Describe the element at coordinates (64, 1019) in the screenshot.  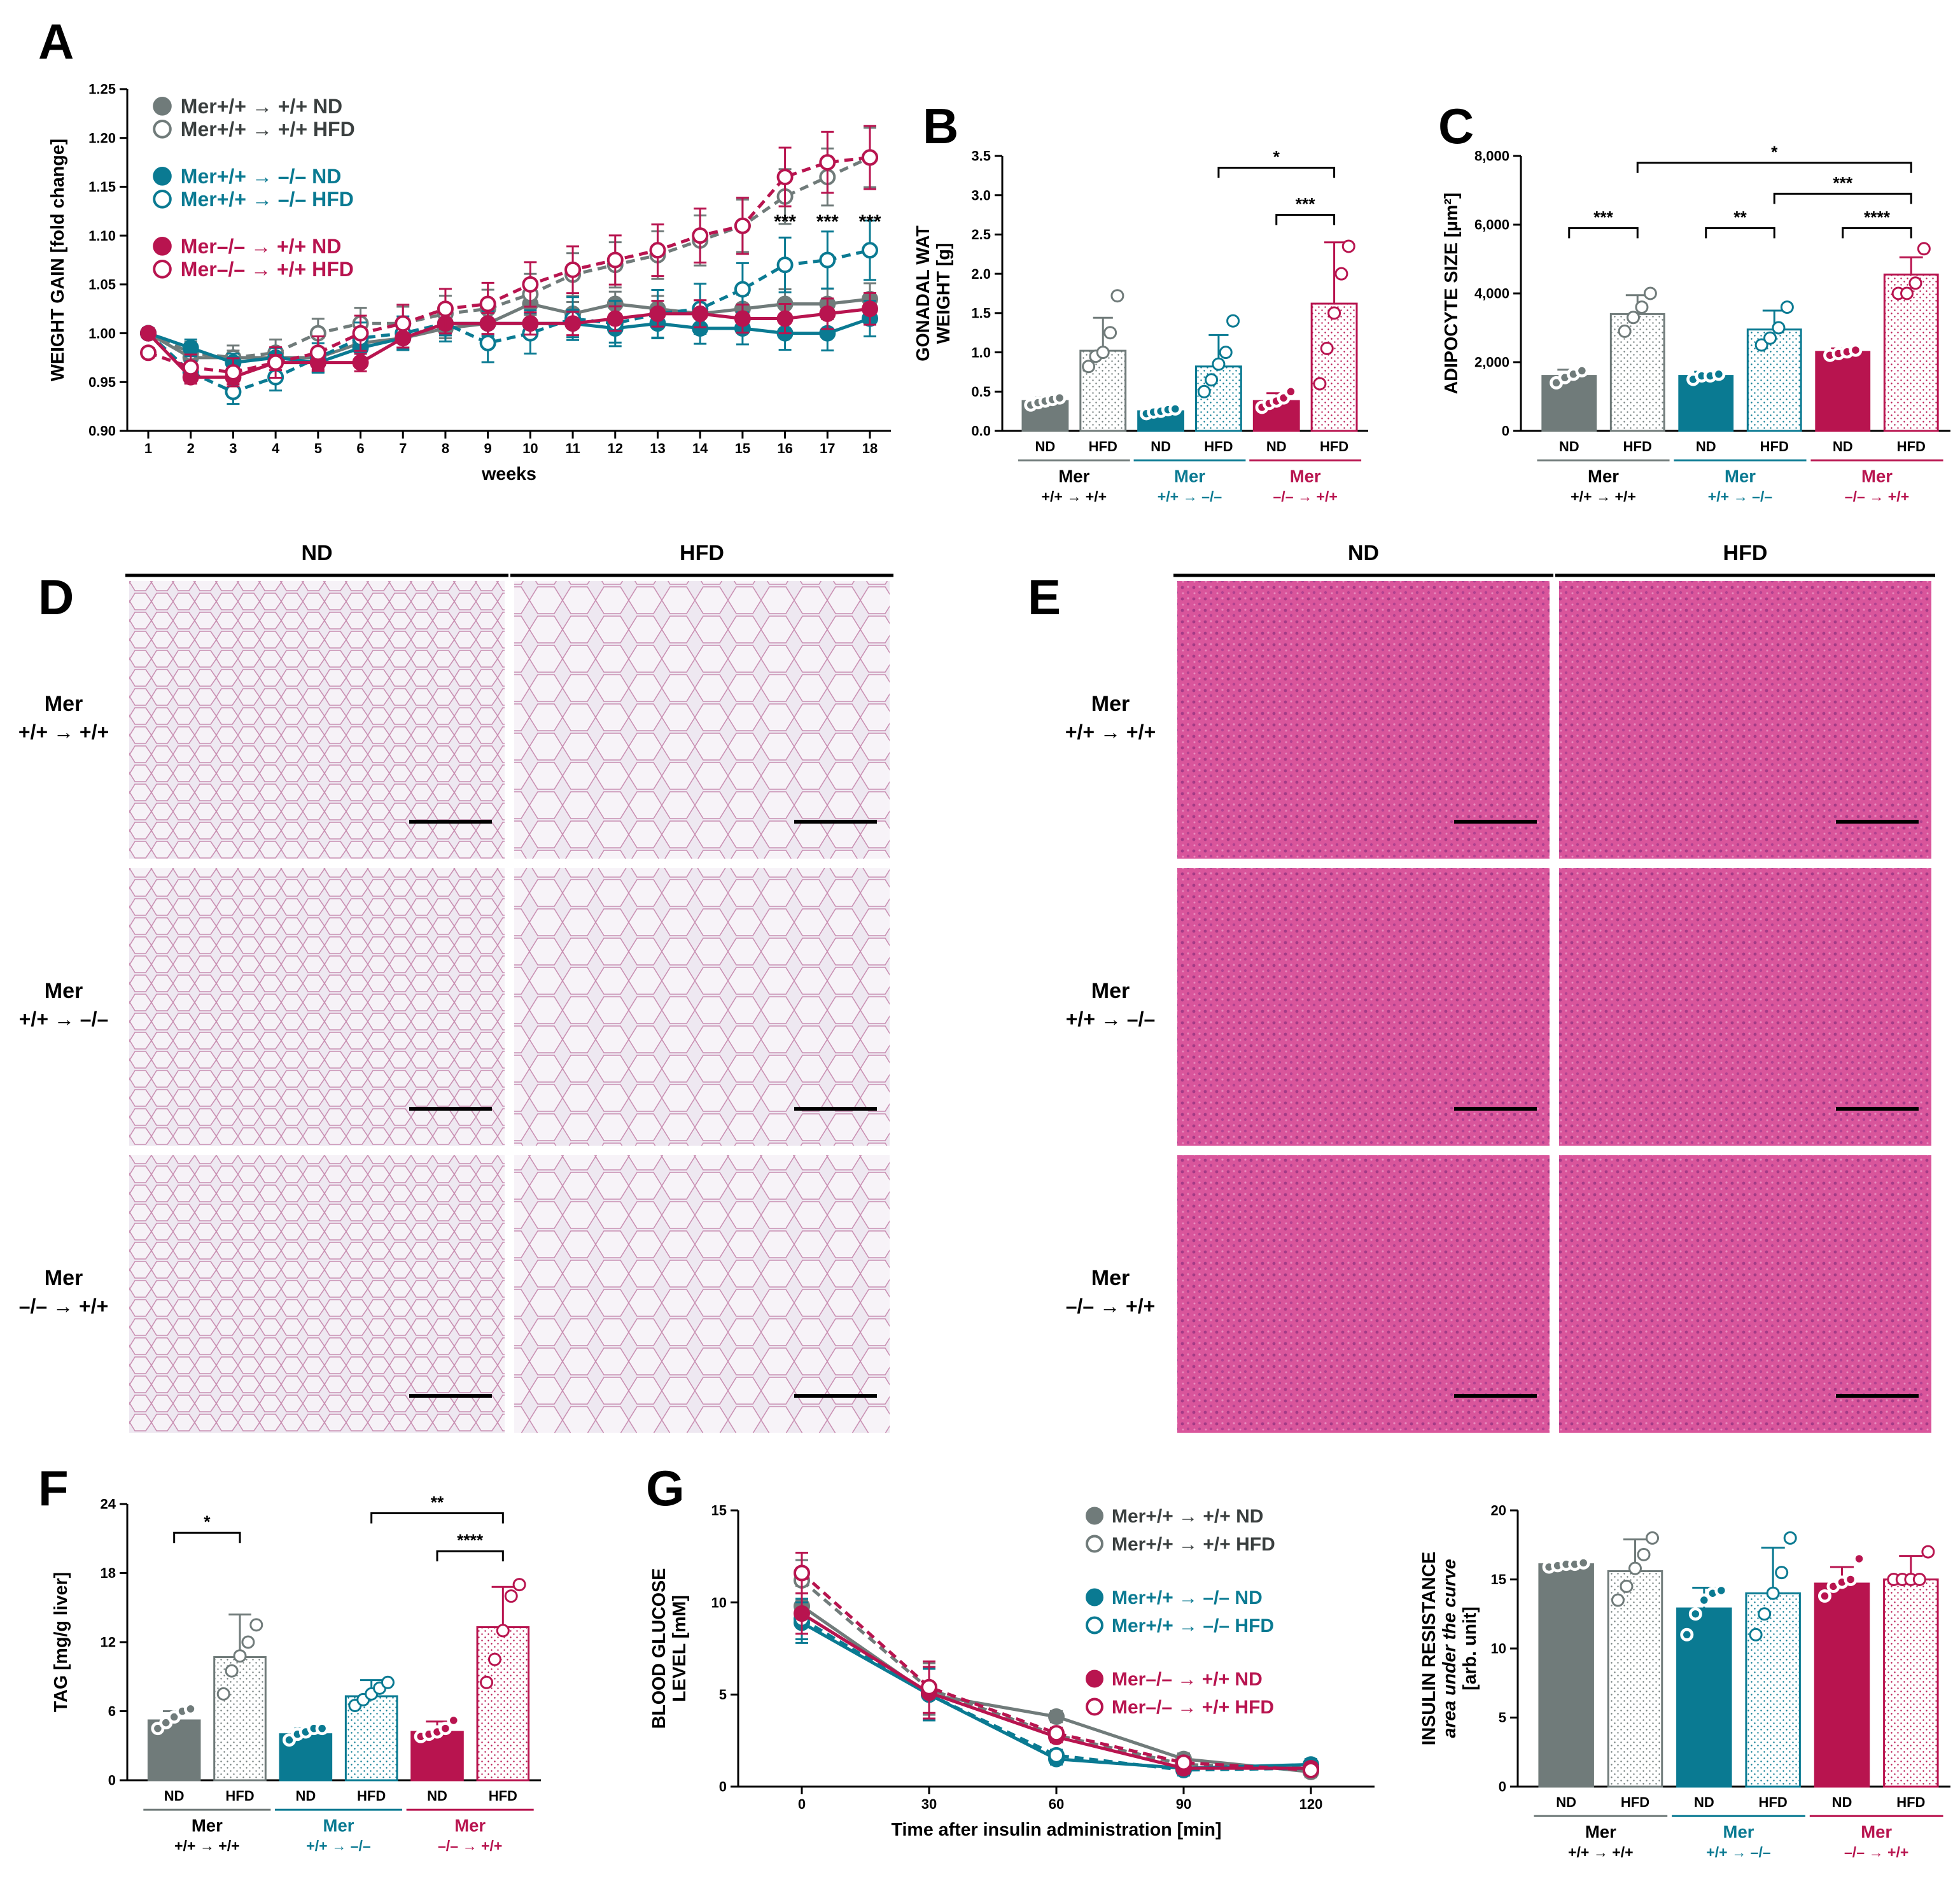
I see `histD-row-label-genotype: +/+ → –/–` at that location.